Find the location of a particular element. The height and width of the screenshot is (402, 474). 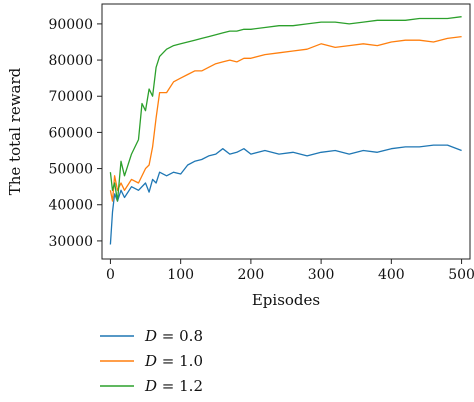

x-tick-label-4: 400 is located at coordinates (391, 275).